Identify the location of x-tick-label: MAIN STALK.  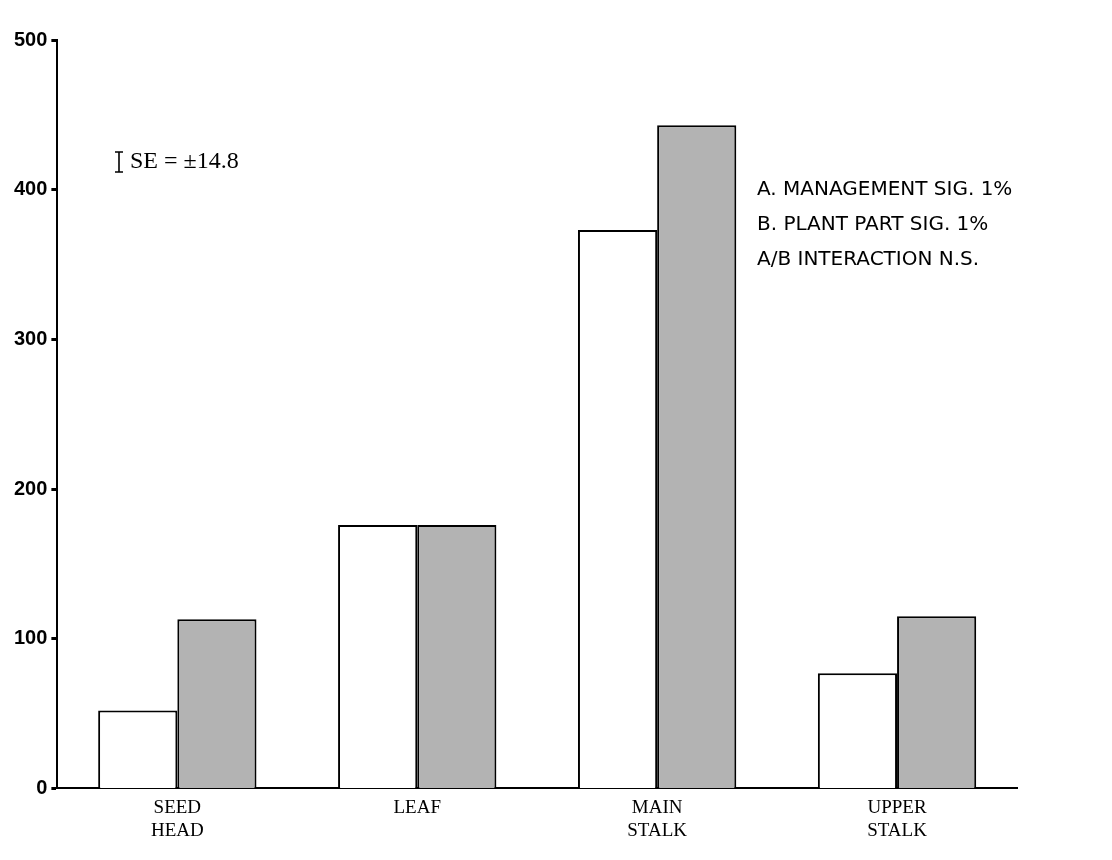
(657, 817).